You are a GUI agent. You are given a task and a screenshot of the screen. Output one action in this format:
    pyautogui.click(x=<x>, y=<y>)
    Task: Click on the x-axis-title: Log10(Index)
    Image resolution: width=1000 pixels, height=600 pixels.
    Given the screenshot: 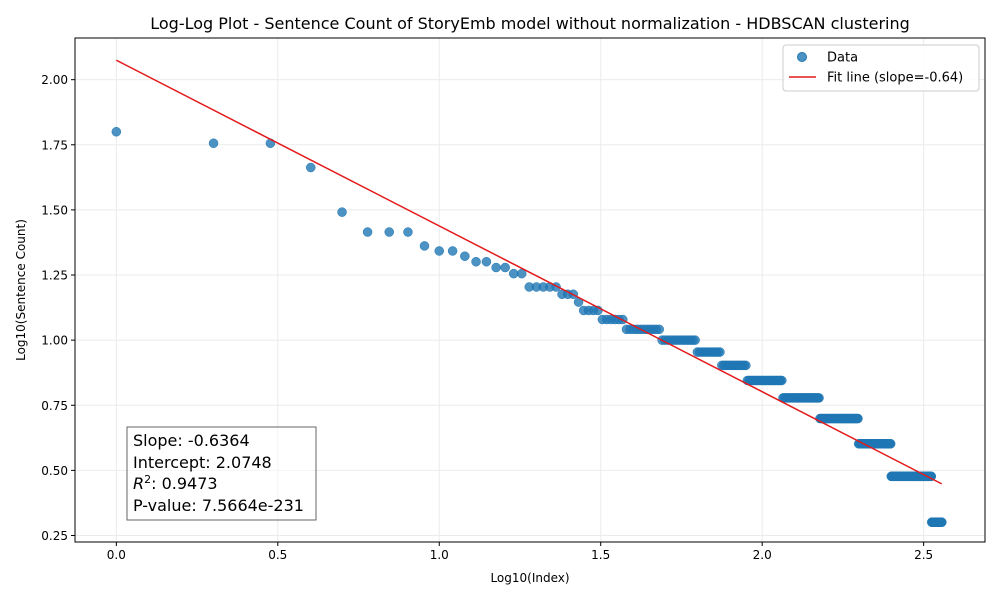 What is the action you would take?
    pyautogui.click(x=529, y=578)
    